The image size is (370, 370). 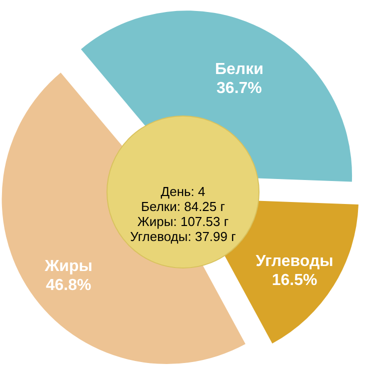 I want to click on text: День: 4, so click(x=183, y=191).